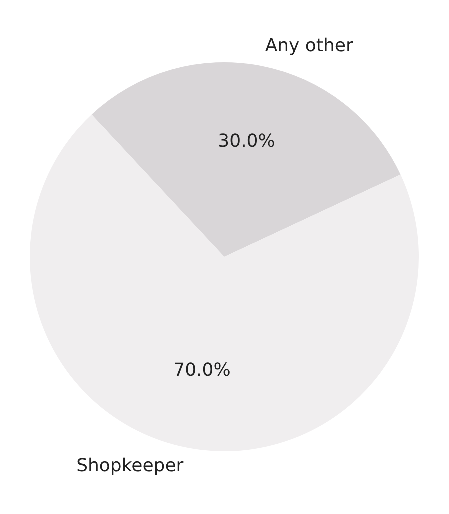 Image resolution: width=449 pixels, height=514 pixels. I want to click on slice-label: Shopkeeper, so click(130, 466).